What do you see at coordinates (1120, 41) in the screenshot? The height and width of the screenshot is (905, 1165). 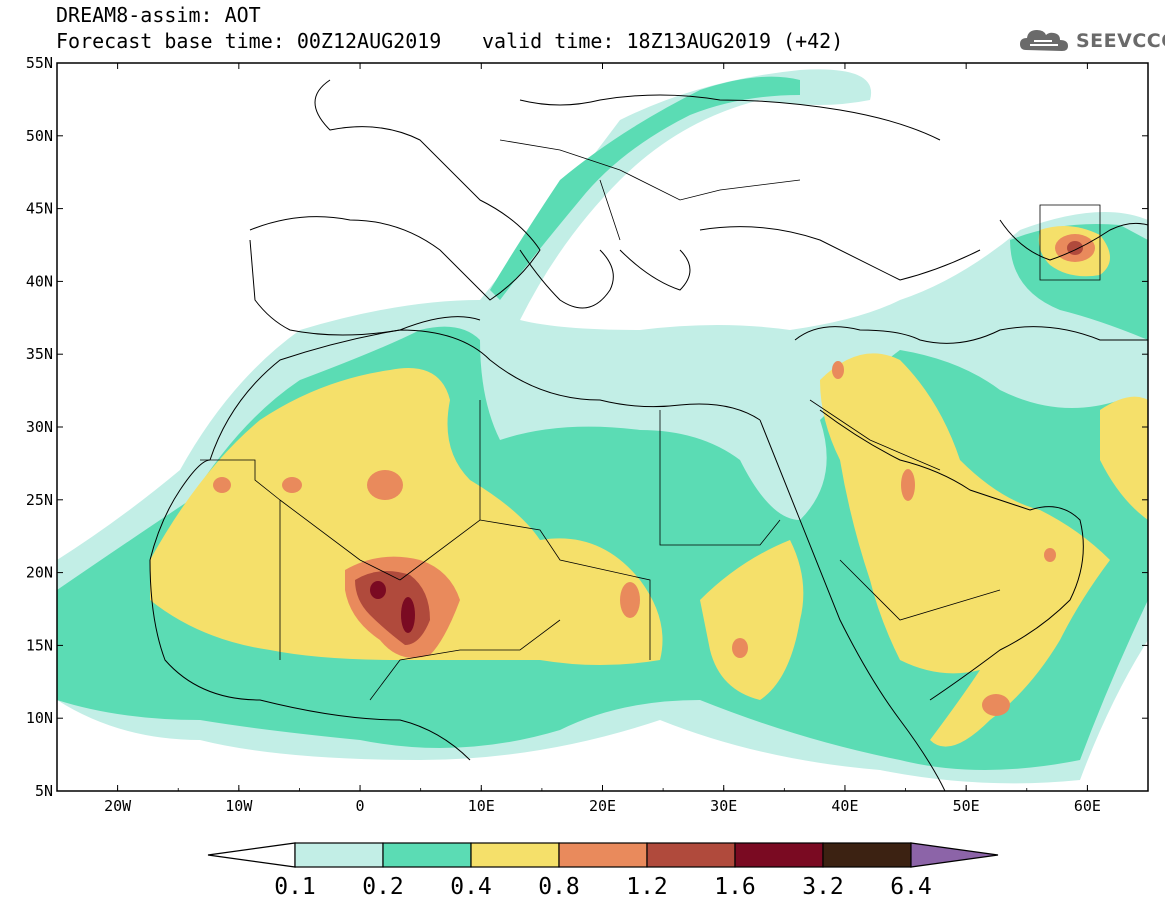 I see `logo-text: SEEVCCC` at bounding box center [1120, 41].